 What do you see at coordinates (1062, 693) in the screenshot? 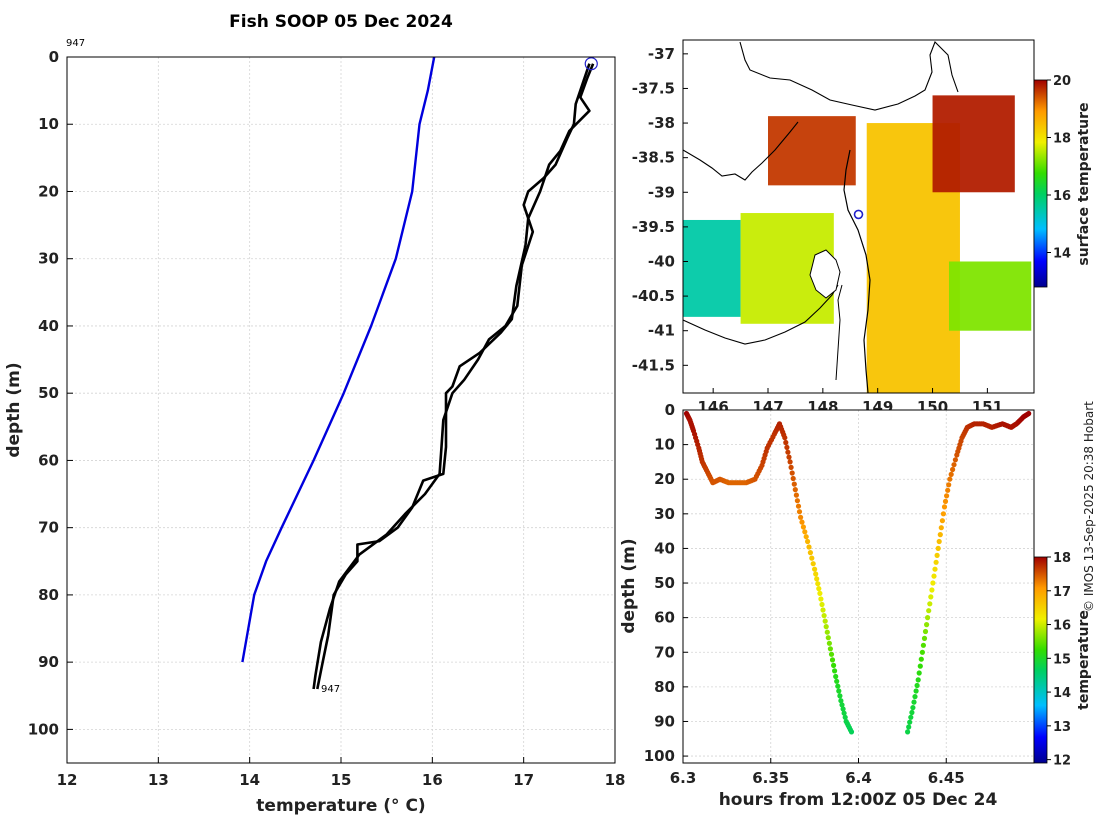
I see `temperature-colorbar-tick-label: 14` at bounding box center [1062, 693].